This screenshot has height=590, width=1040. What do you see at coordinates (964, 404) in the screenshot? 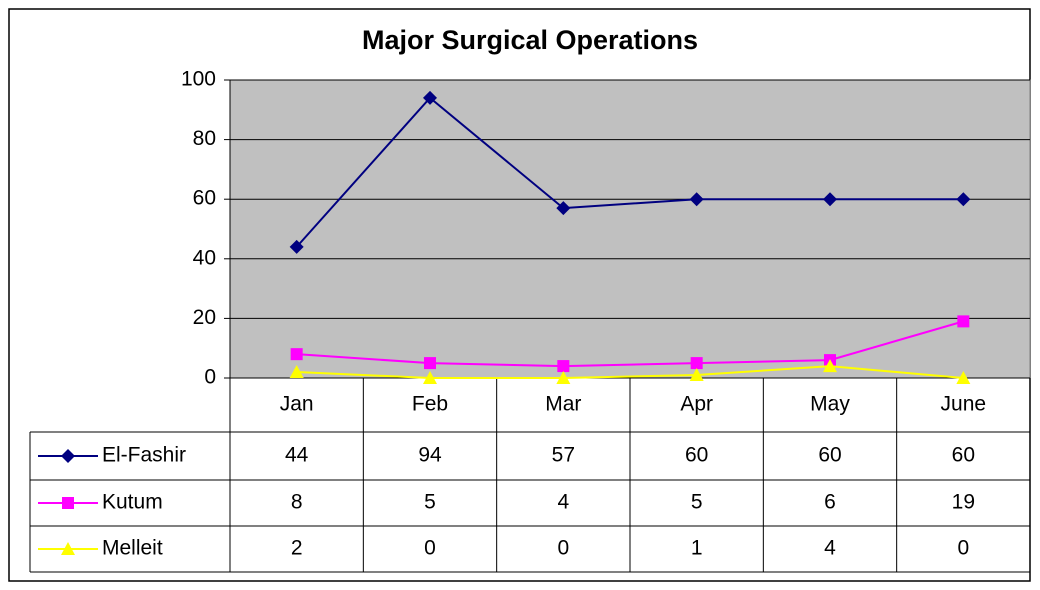
I see `x-tick-label: June` at bounding box center [964, 404].